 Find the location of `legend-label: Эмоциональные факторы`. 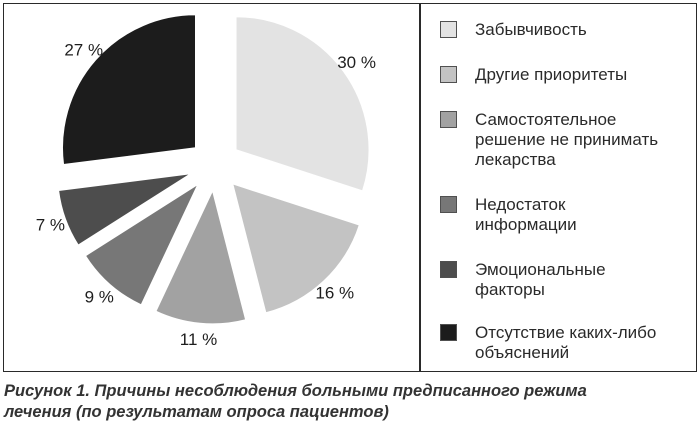

legend-label: Эмоциональные факторы is located at coordinates (540, 279).